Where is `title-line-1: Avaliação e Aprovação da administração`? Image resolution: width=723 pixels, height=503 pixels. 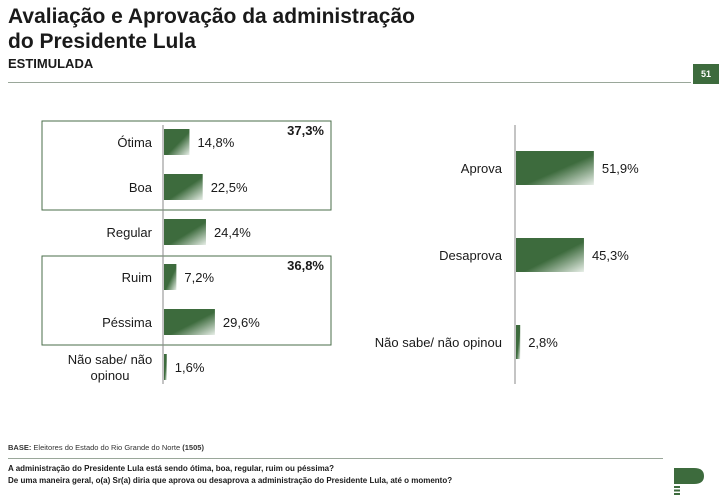
title-line-1: Avaliação e Aprovação da administração is located at coordinates (211, 16).